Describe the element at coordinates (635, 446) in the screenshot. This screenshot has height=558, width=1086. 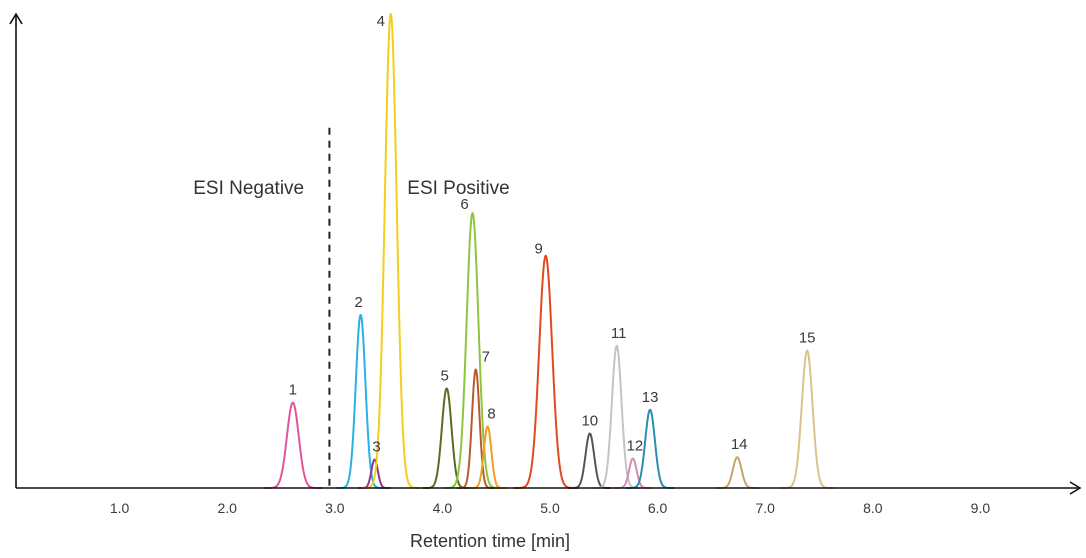
I see `peak-label-12: 12` at that location.